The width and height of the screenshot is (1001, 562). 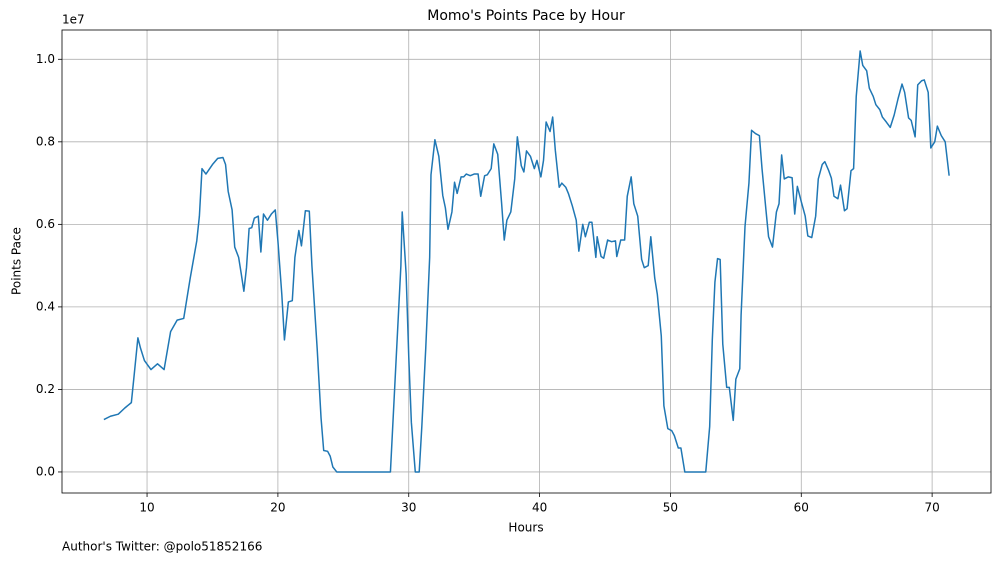 What do you see at coordinates (45, 471) in the screenshot?
I see `y-tick-label: 0.0` at bounding box center [45, 471].